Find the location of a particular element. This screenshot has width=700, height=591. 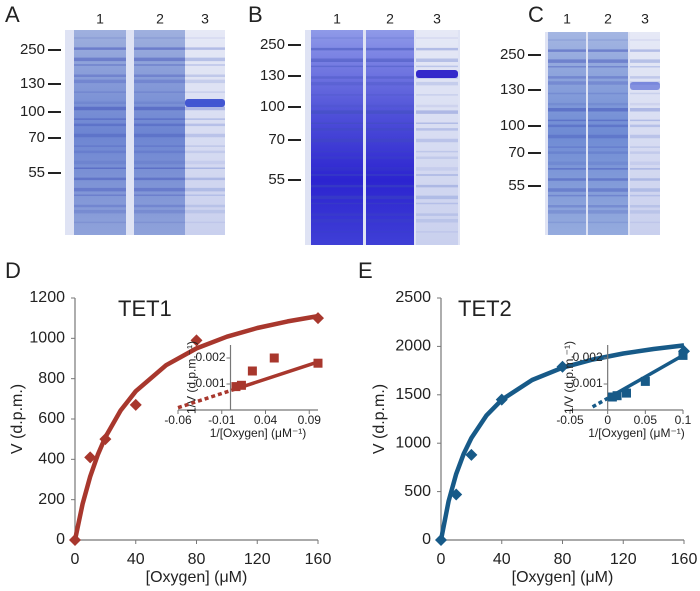

x-tick-label: -0.01 is located at coordinates (222, 420).